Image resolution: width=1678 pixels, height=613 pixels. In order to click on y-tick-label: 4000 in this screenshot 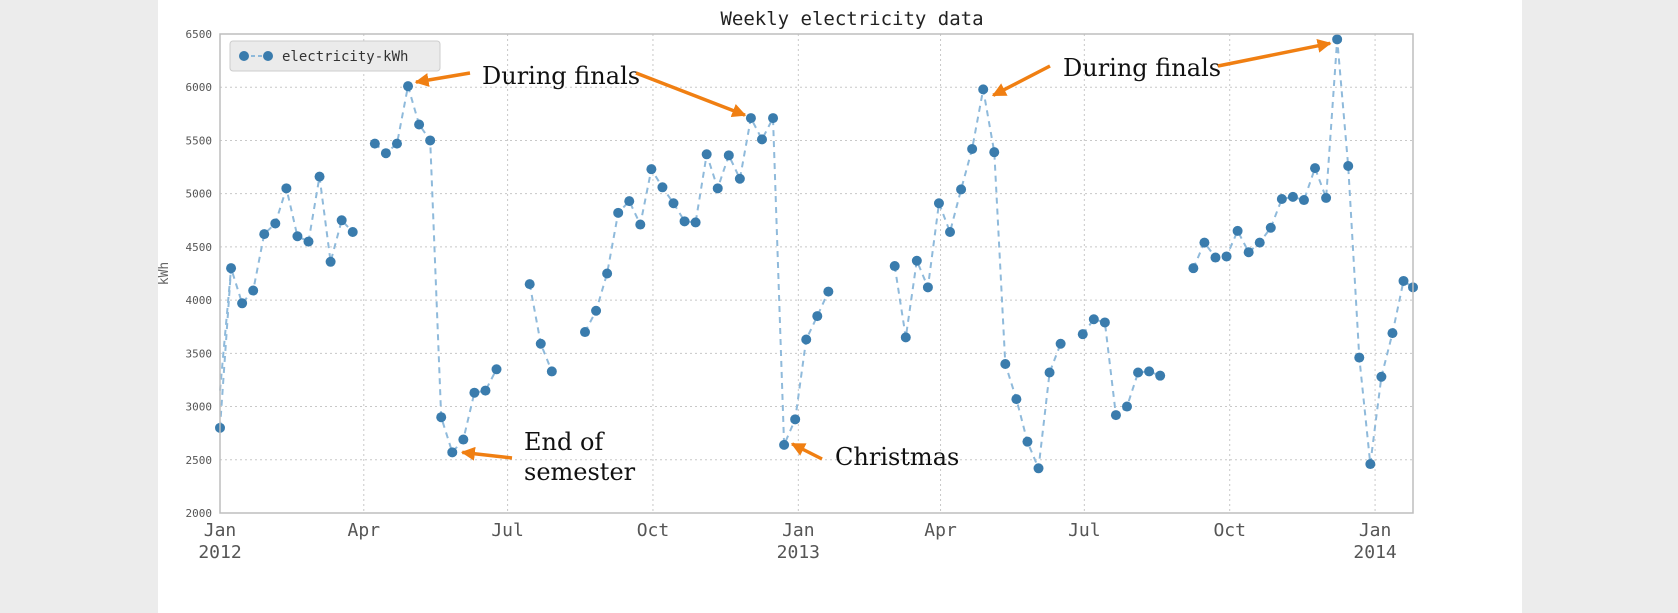, I will do `click(199, 300)`.